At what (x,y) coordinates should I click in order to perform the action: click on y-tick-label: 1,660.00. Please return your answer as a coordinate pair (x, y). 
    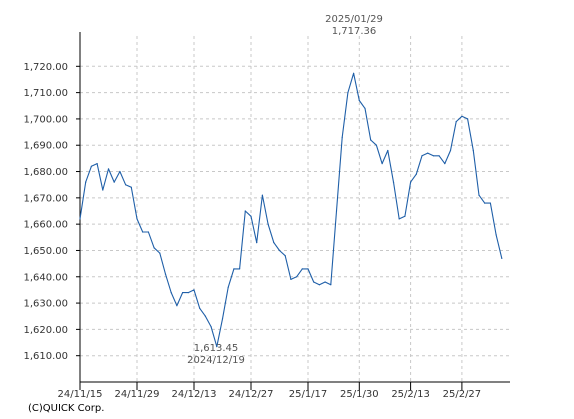
    Looking at the image, I should click on (45, 225).